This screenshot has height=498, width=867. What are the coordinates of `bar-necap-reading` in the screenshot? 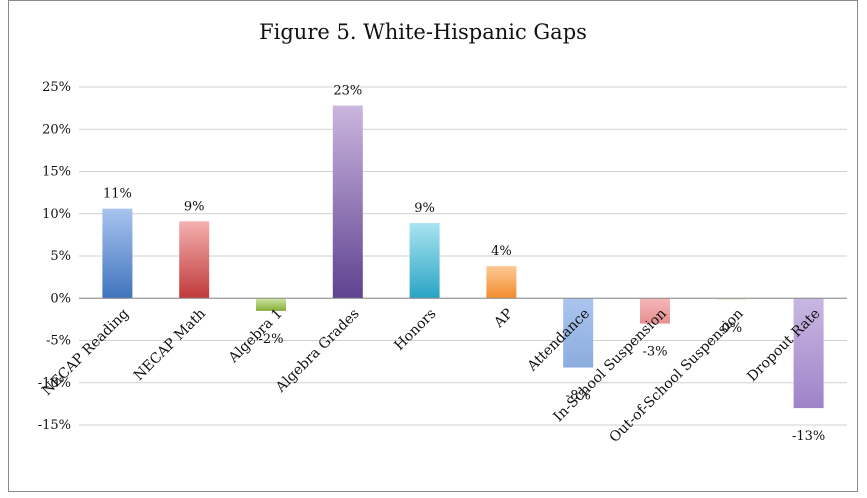 It's located at (117, 253).